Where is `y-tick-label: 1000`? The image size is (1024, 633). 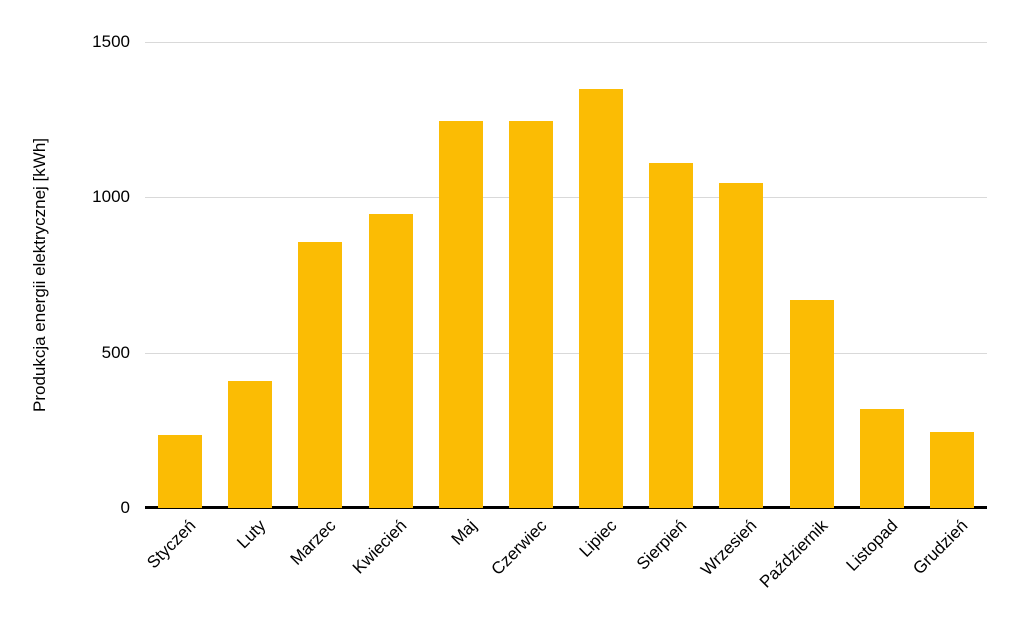
y-tick-label: 1000 is located at coordinates (111, 197).